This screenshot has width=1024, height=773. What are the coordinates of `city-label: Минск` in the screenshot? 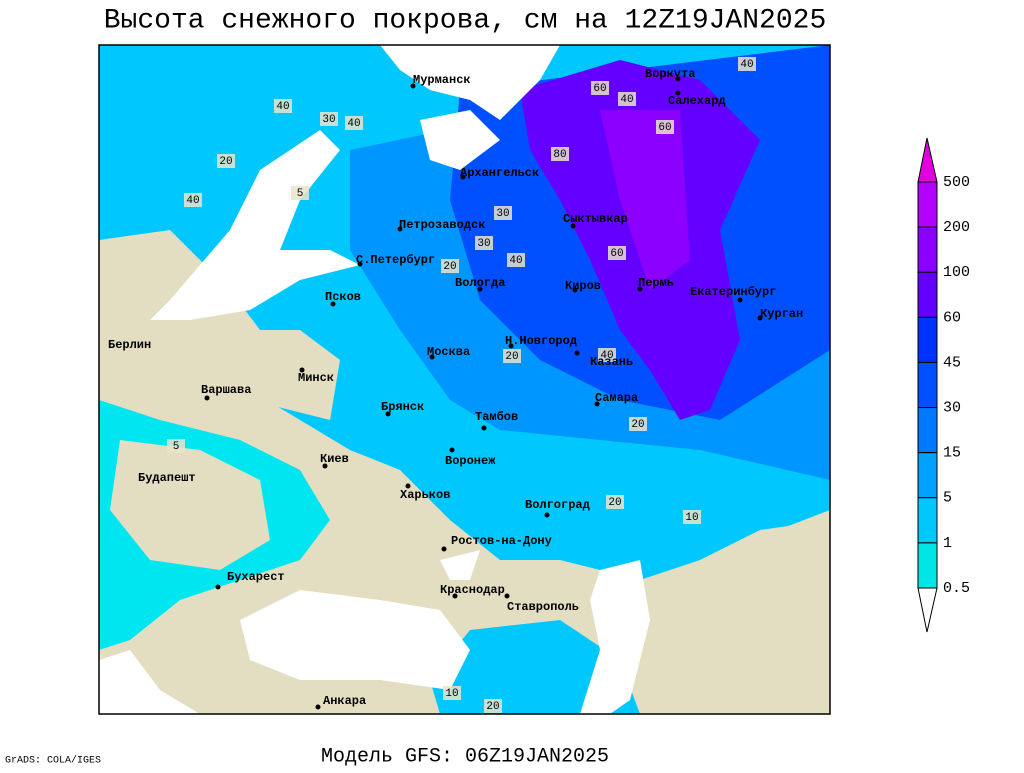 It's located at (316, 378).